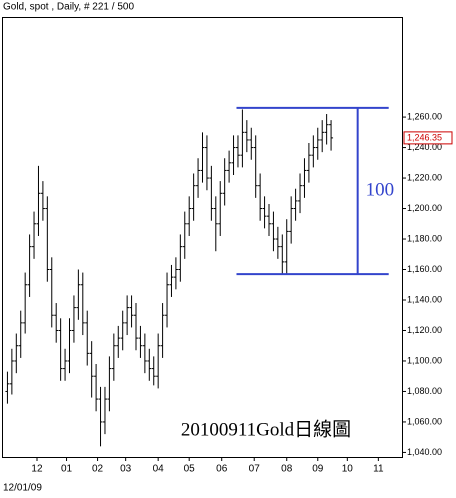  What do you see at coordinates (22, 488) in the screenshot?
I see `start-date: 12/01/09` at bounding box center [22, 488].